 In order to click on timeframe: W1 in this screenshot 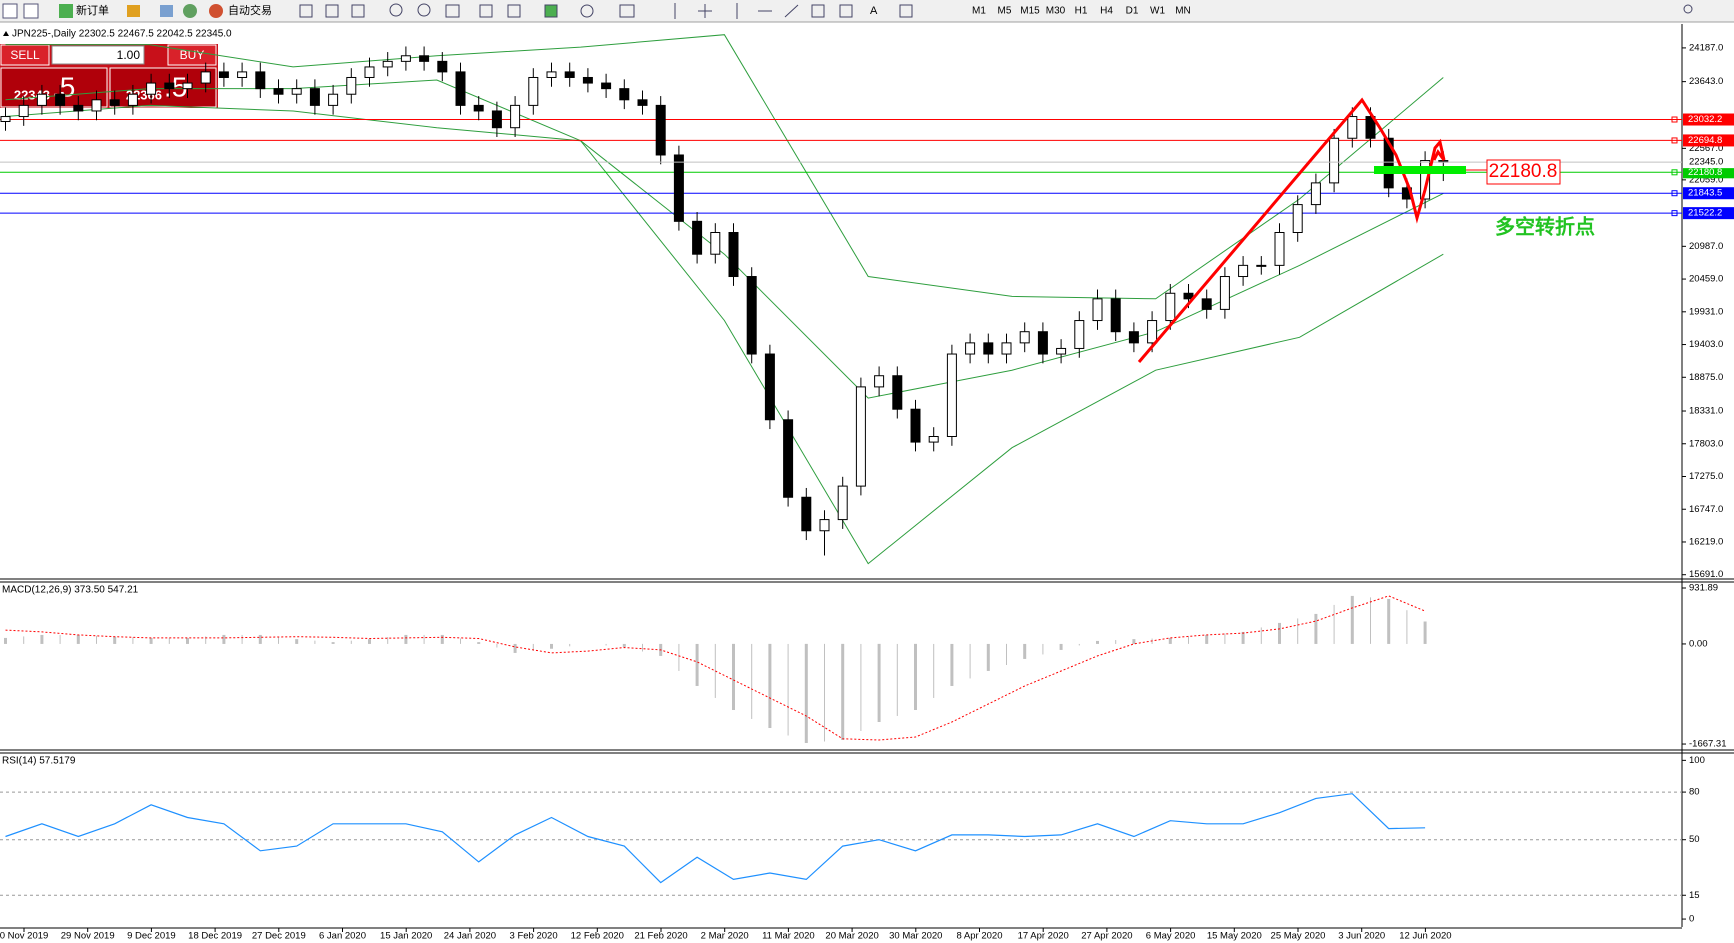, I will do `click(1157, 11)`.